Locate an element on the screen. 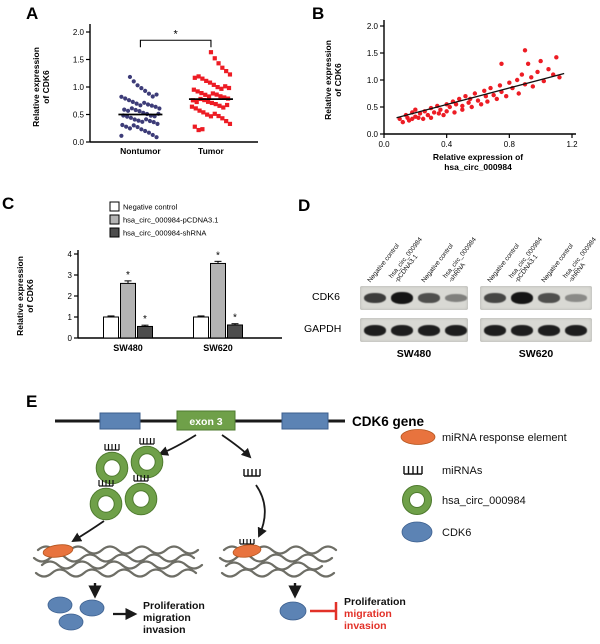 The height and width of the screenshot is (644, 600). svg-text: SW480 is located at coordinates (128, 348).